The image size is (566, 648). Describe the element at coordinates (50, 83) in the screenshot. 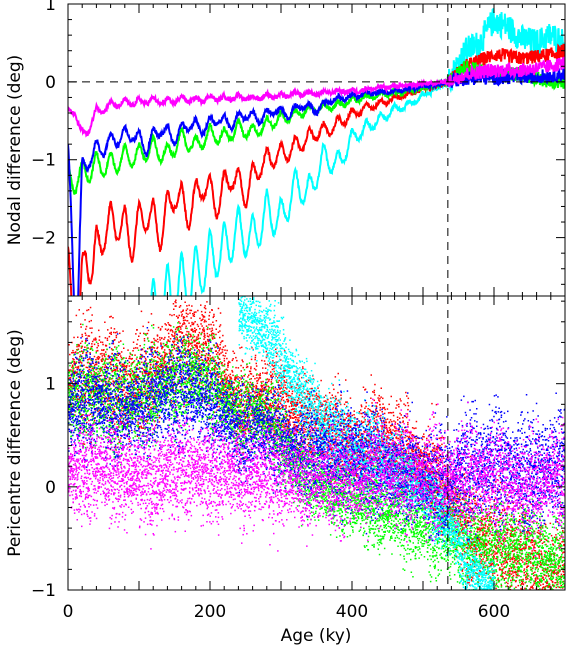

I see `nodal-y-tick-label: 0` at that location.